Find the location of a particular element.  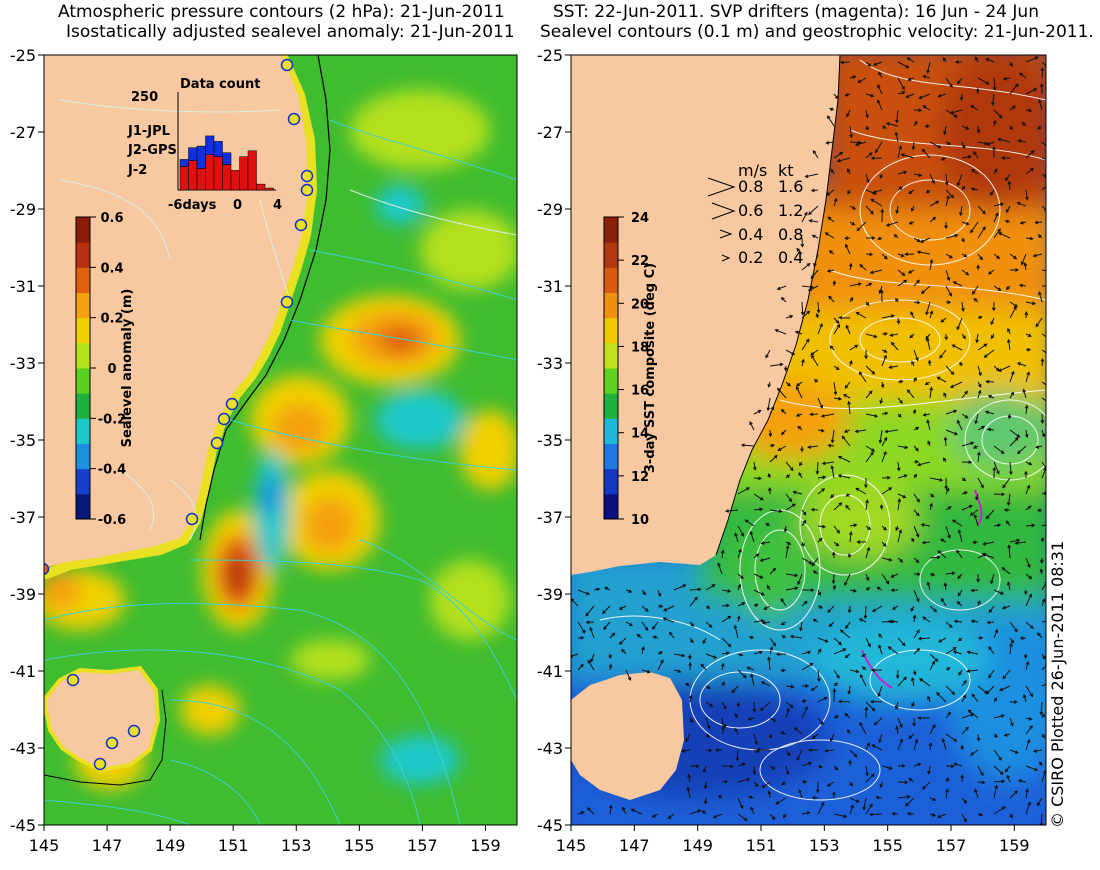

left-isobath is located at coordinates (265, 298).